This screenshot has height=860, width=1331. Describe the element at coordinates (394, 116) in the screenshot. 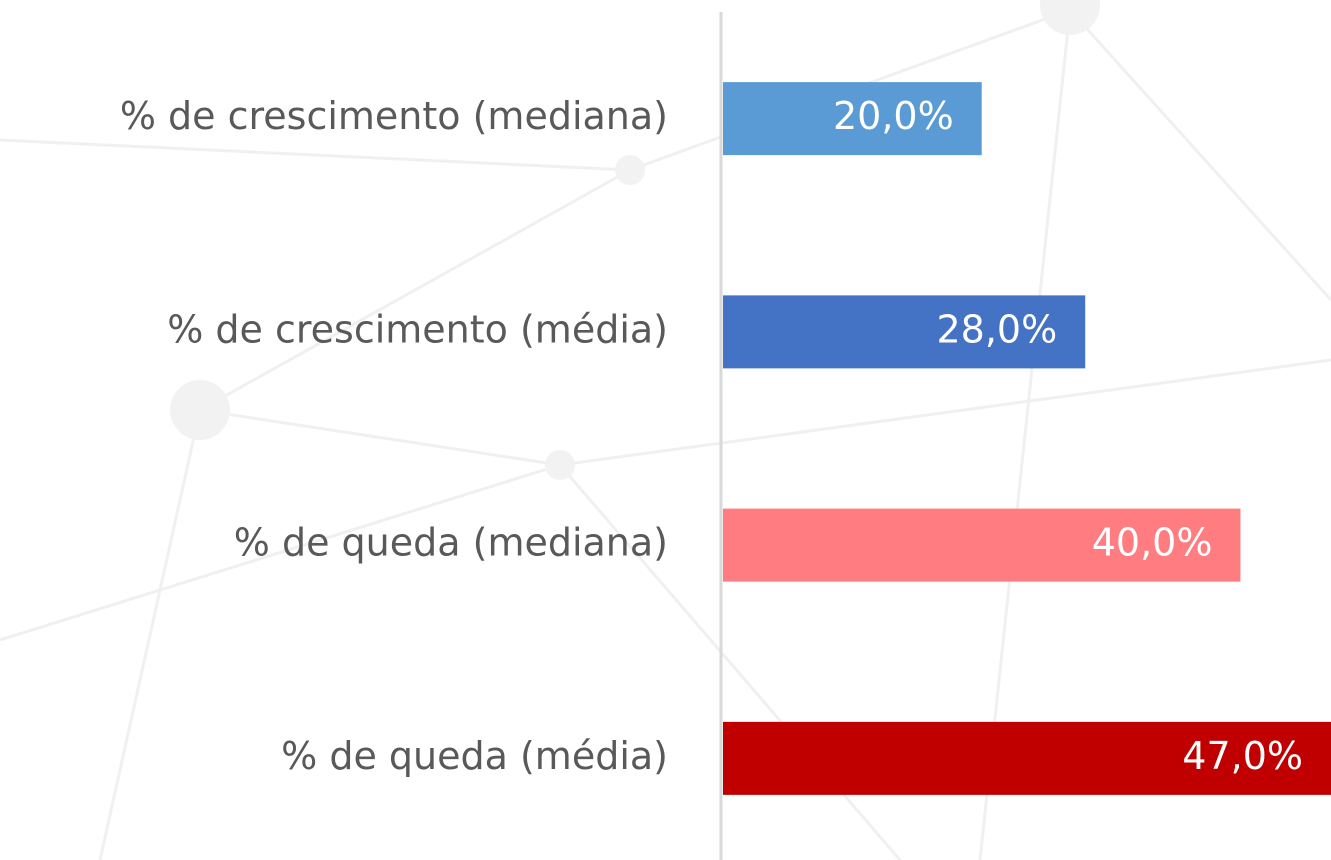

I see `category-label: % de crescimento (mediana)` at that location.